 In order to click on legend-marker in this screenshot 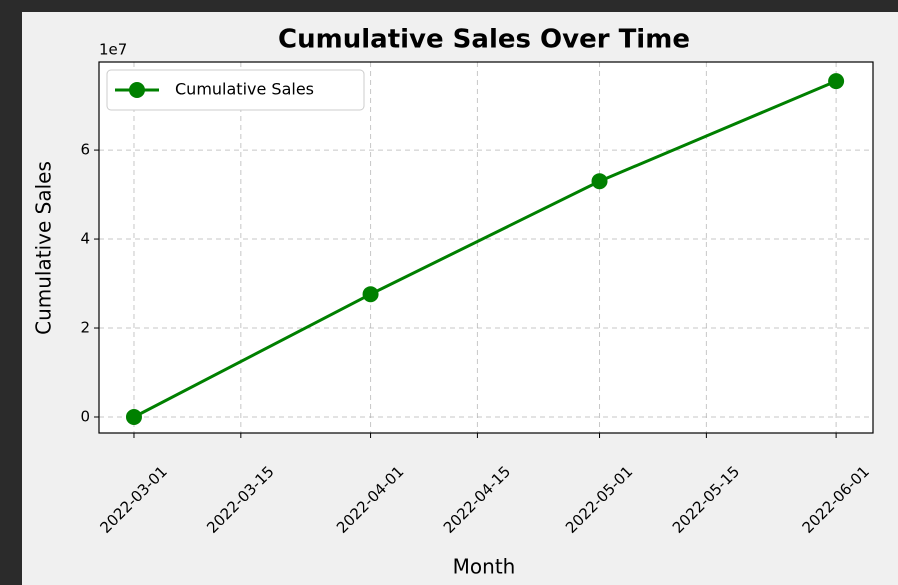, I will do `click(137, 90)`.